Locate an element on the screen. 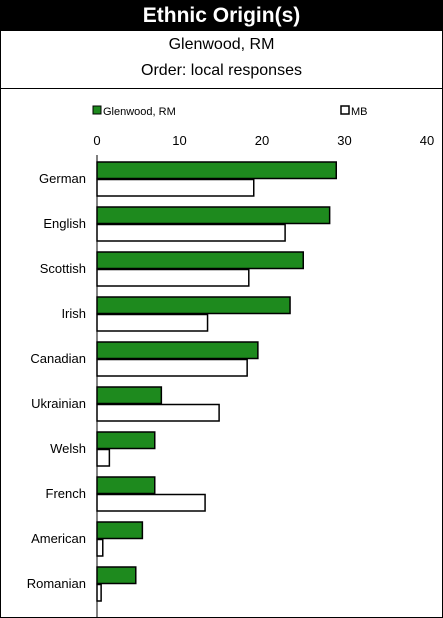  legend: Glenwood, RM MB is located at coordinates (230, 111).